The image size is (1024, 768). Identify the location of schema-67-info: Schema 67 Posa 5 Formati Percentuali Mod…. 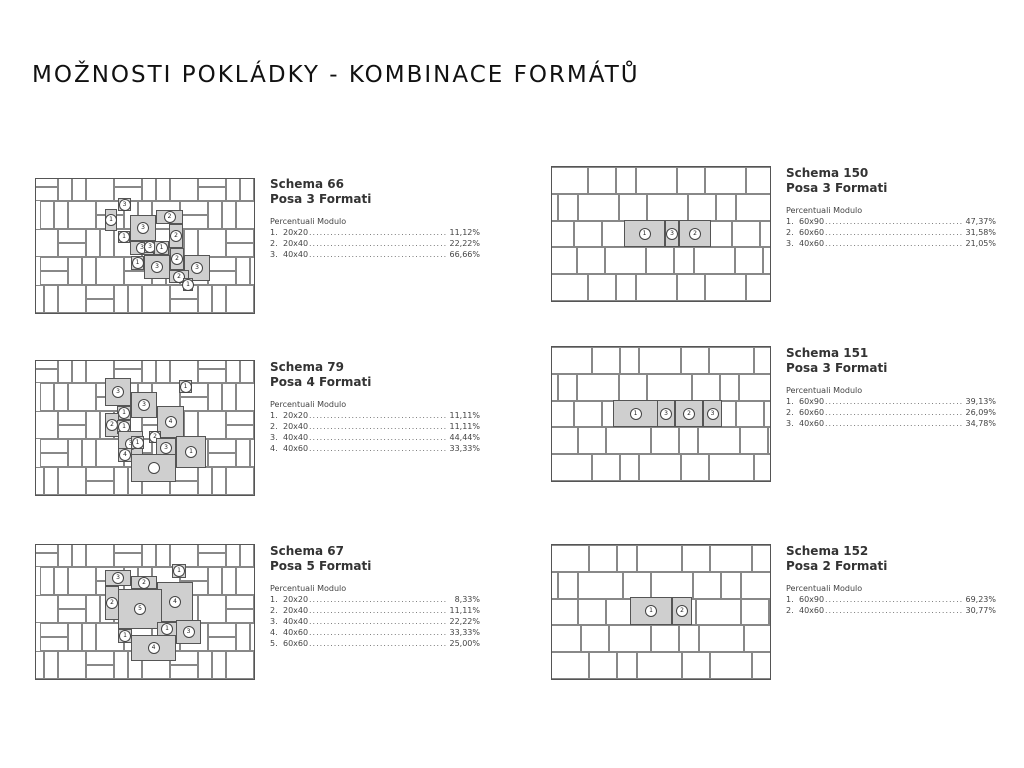
(375, 596).